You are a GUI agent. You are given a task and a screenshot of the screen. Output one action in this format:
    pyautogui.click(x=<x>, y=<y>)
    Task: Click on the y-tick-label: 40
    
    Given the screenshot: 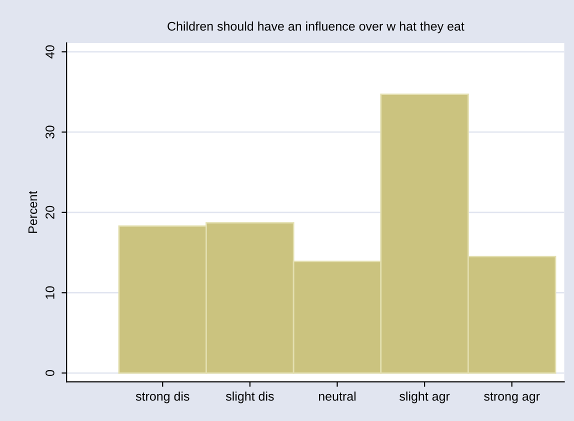 What is the action you would take?
    pyautogui.click(x=50, y=51)
    